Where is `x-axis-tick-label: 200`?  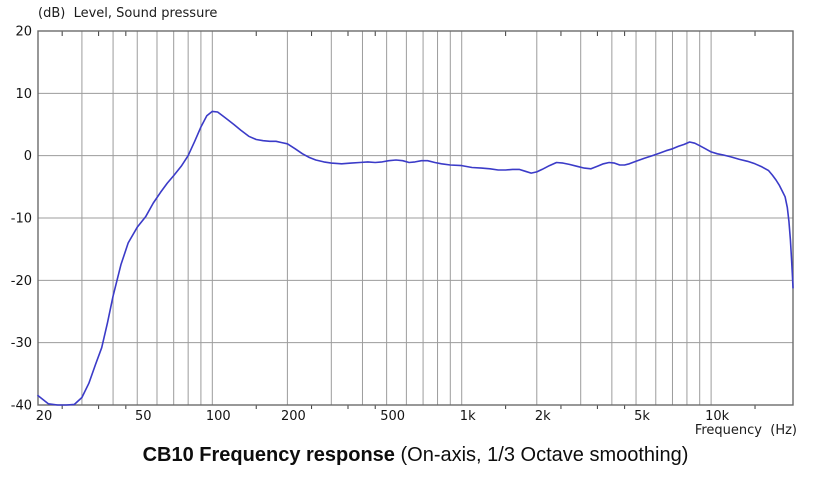
x-axis-tick-label: 200 is located at coordinates (293, 416).